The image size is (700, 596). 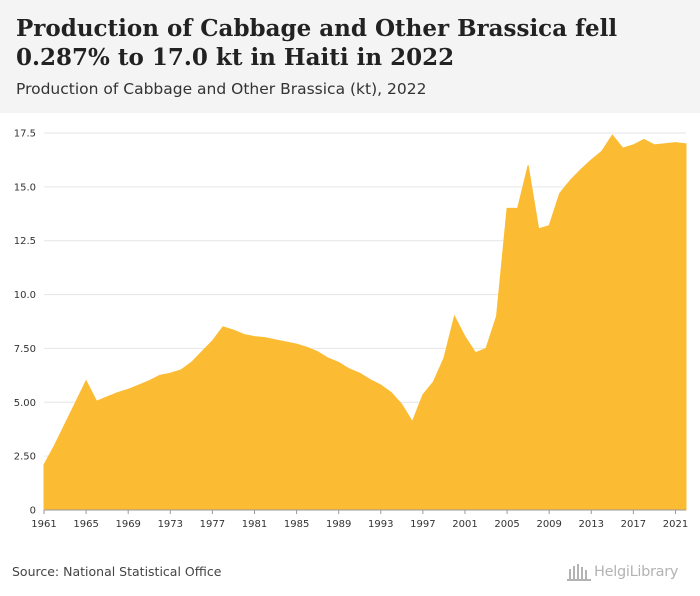 What do you see at coordinates (296, 524) in the screenshot?
I see `x-tick-label: 1985` at bounding box center [296, 524].